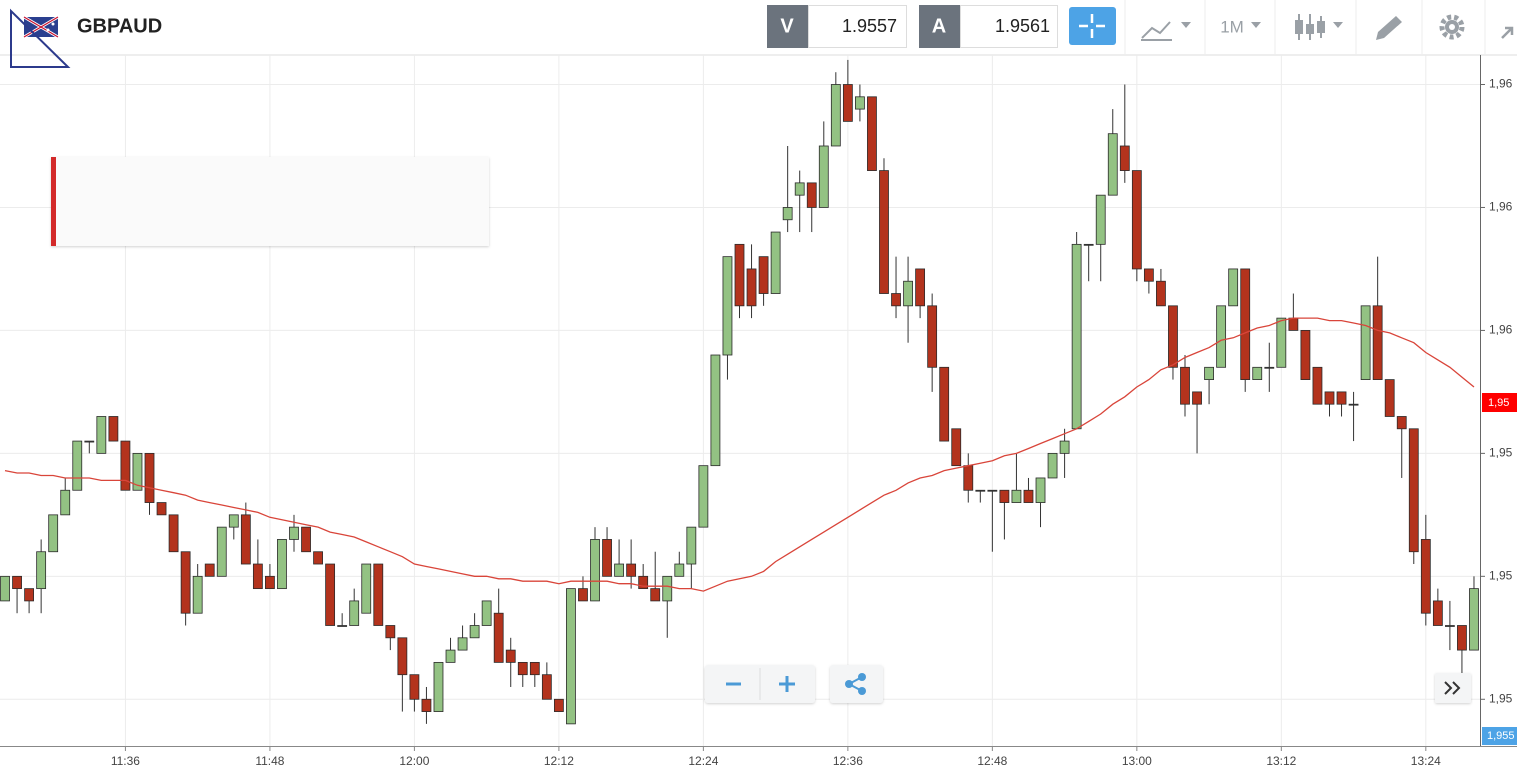  Describe the element at coordinates (1390, 28) in the screenshot. I see `draw-button` at that location.